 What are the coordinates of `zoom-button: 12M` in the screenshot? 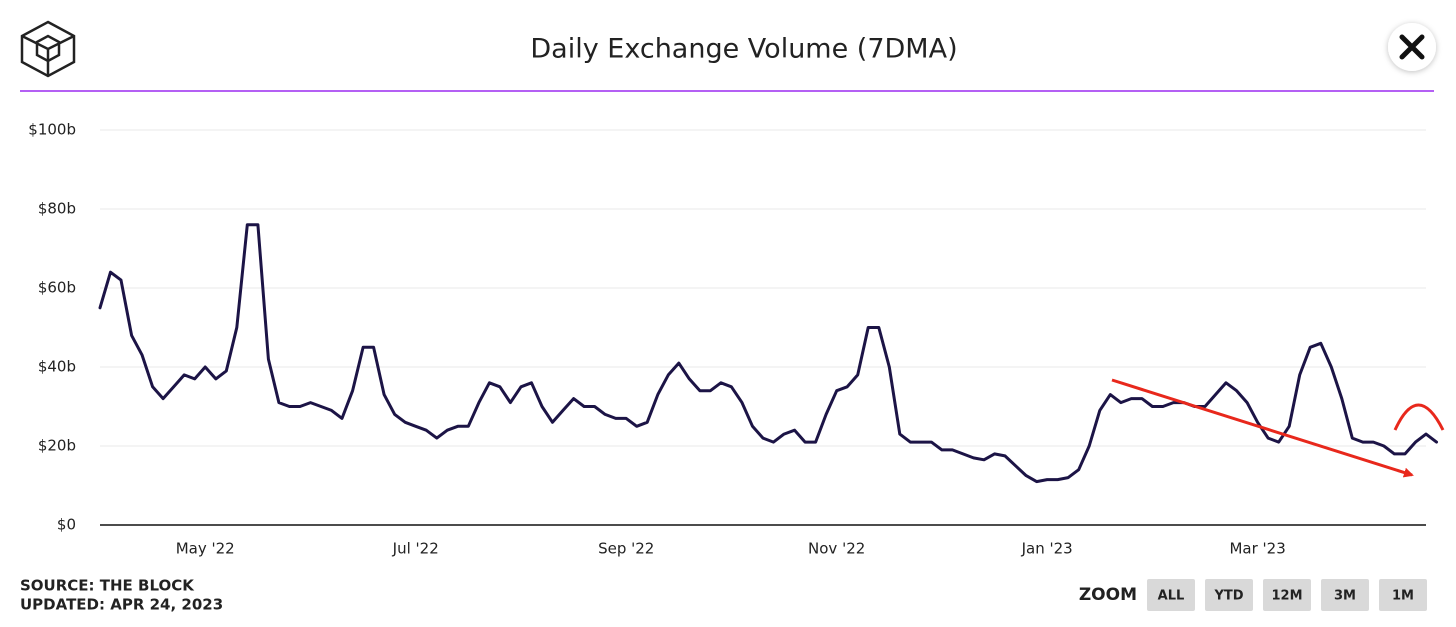 It's located at (1287, 595).